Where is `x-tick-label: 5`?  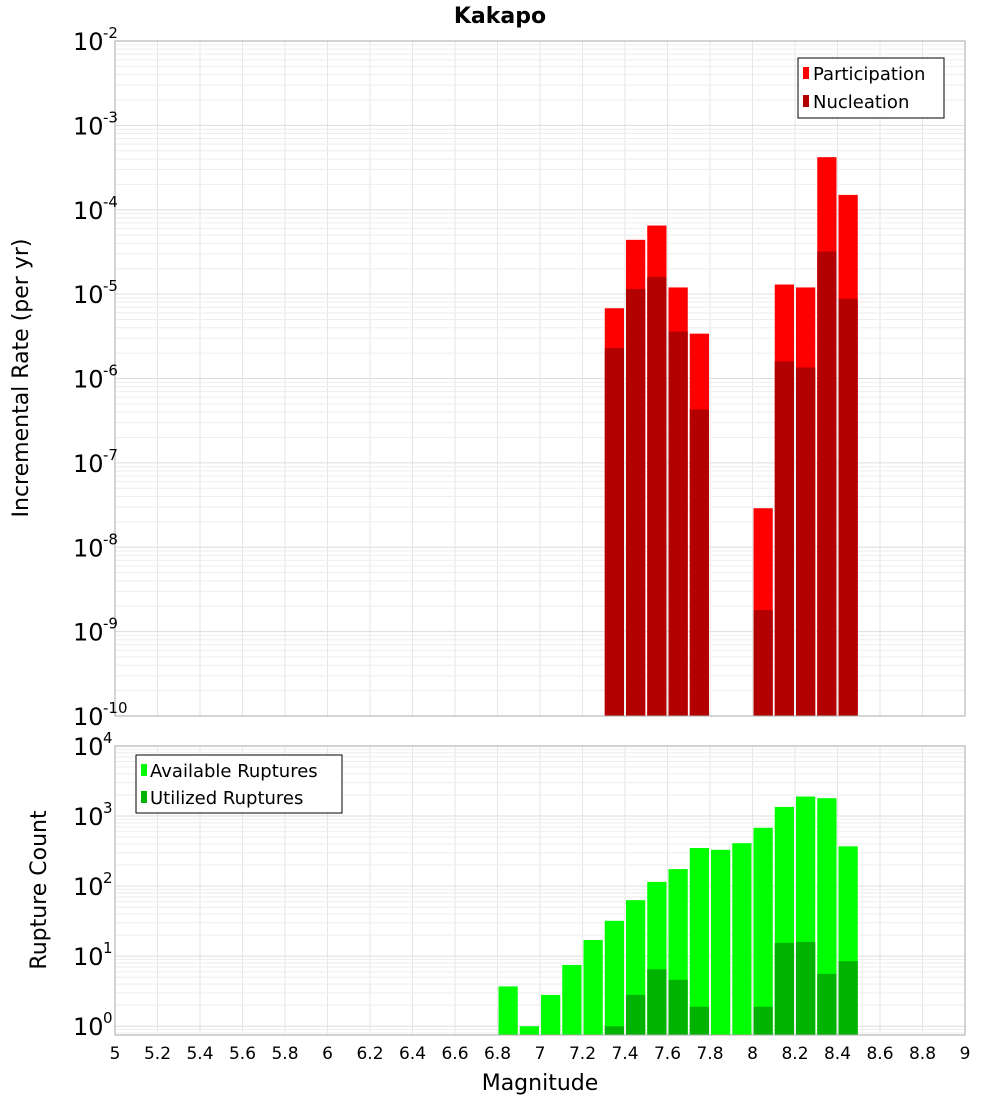
x-tick-label: 5 is located at coordinates (115, 1054).